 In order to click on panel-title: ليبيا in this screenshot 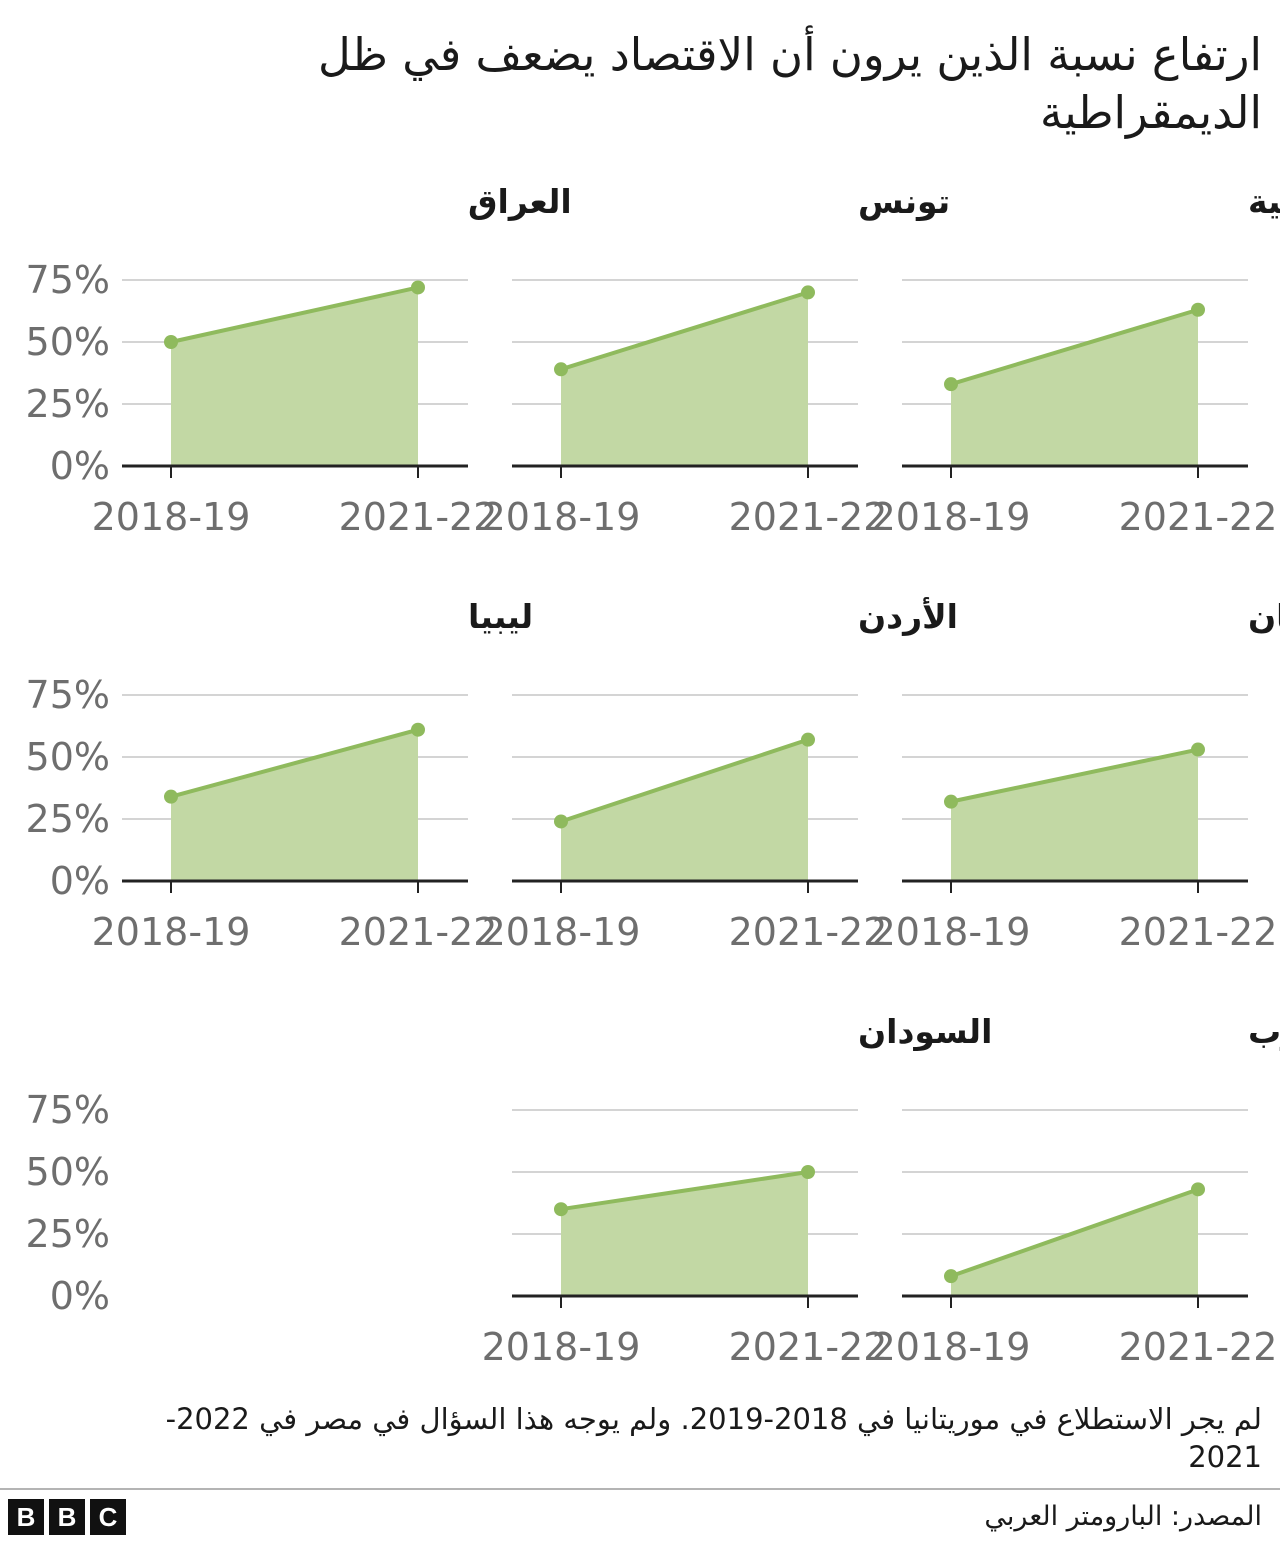, I will do `click(500, 616)`.